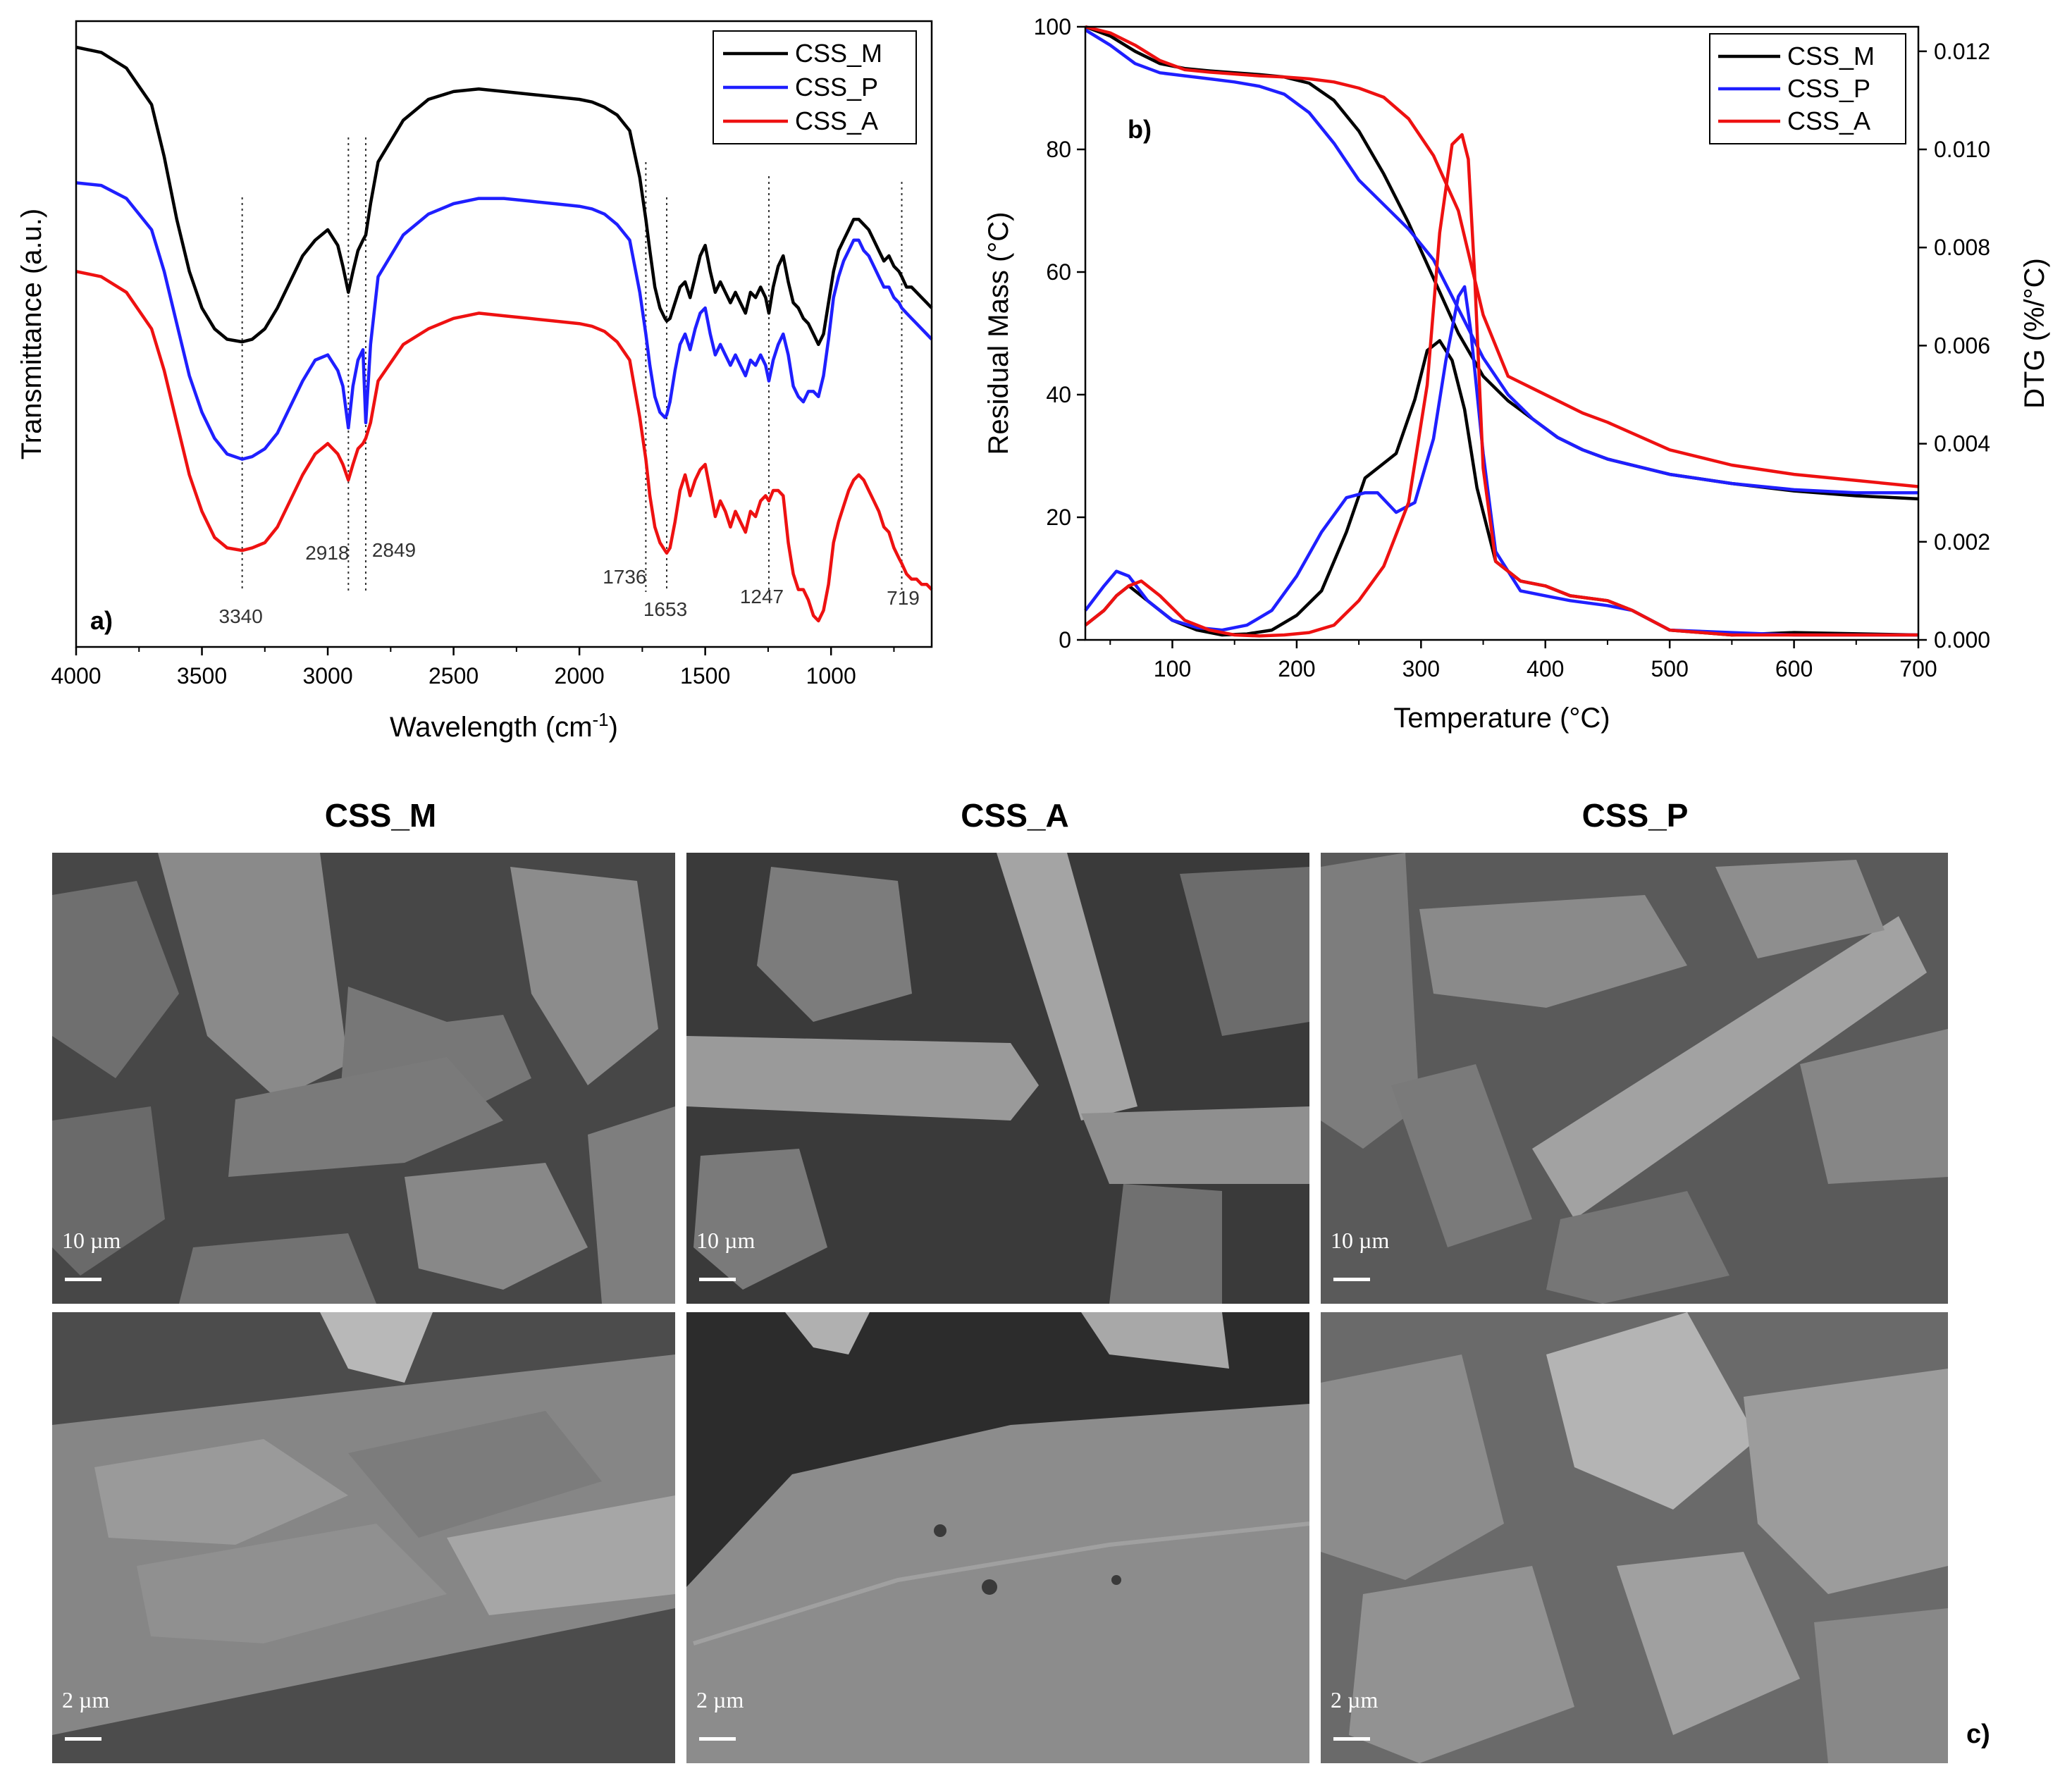 The width and height of the screenshot is (2072, 1790). Describe the element at coordinates (1978, 1734) in the screenshot. I see `panel-label-c: c)` at that location.